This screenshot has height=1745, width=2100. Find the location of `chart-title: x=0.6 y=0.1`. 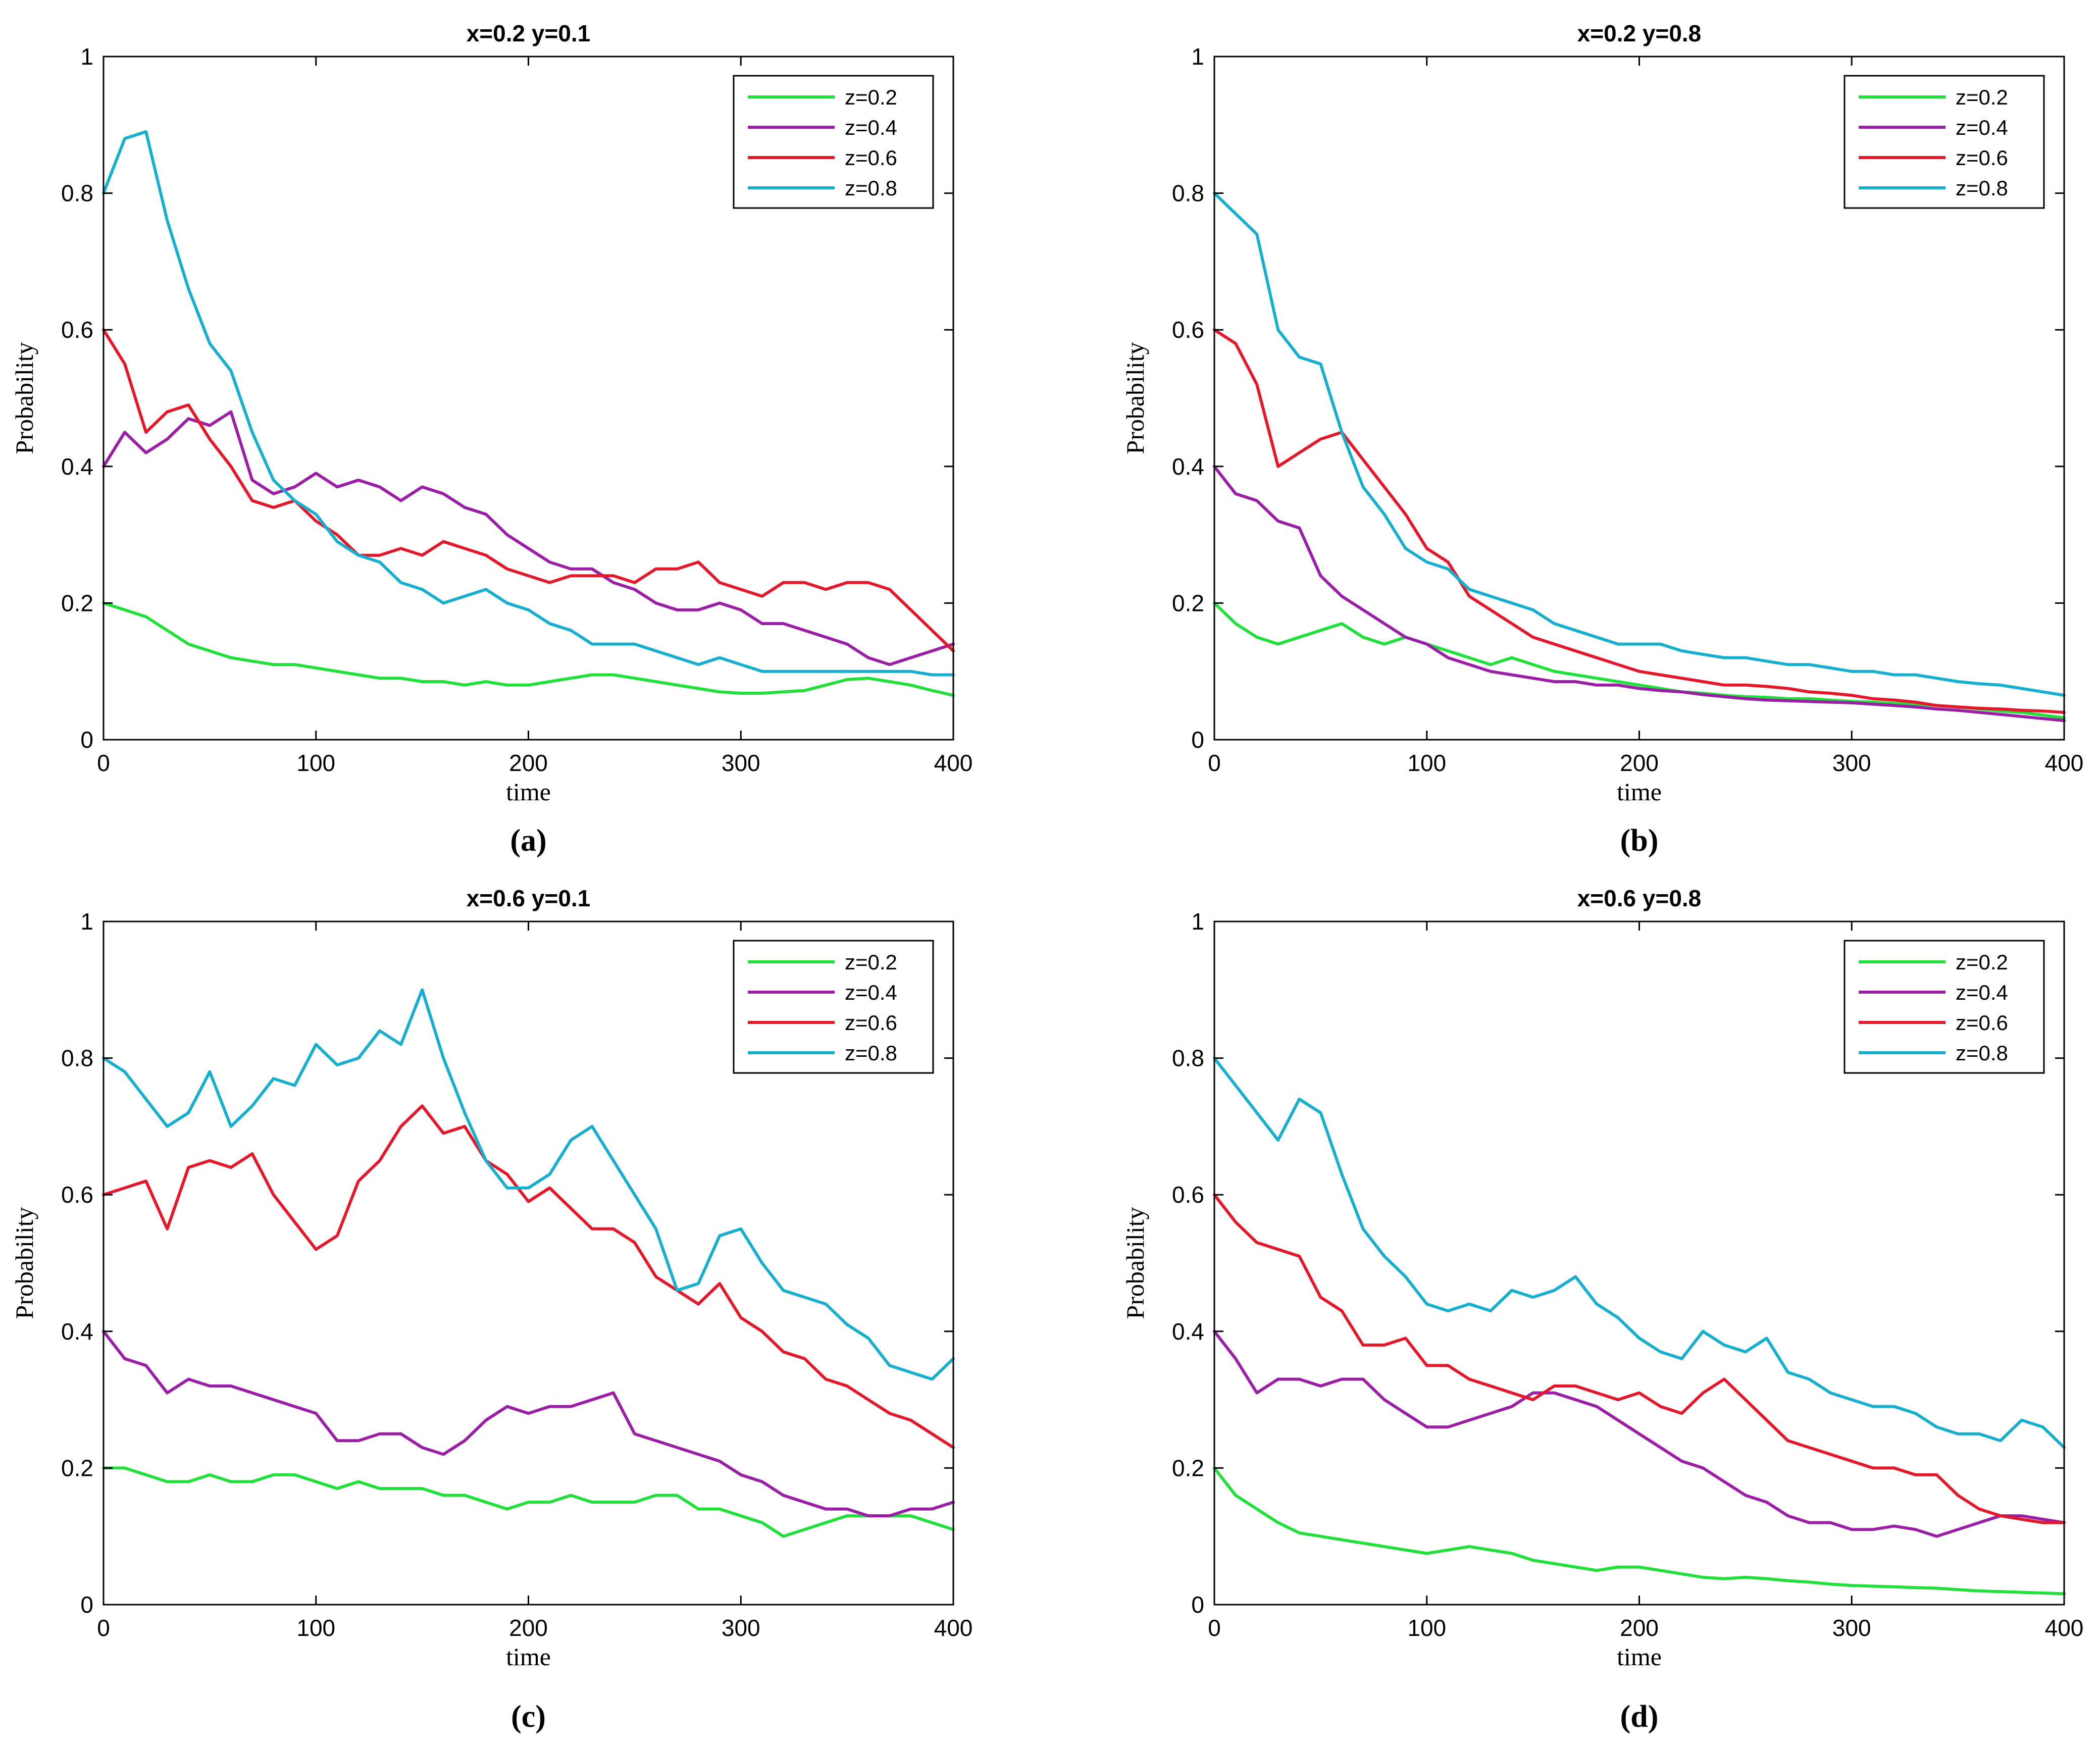

chart-title: x=0.6 y=0.1 is located at coordinates (529, 898).